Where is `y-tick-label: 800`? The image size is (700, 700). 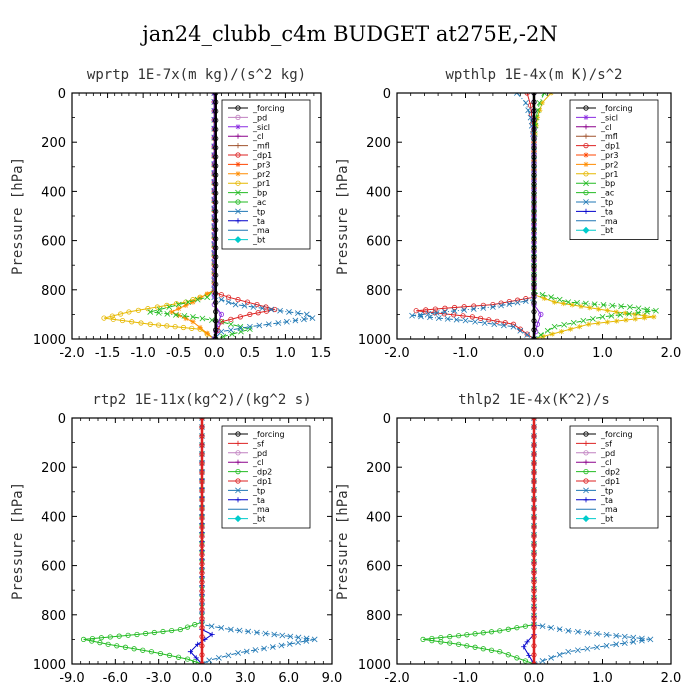 y-tick-label: 800 is located at coordinates (53, 616).